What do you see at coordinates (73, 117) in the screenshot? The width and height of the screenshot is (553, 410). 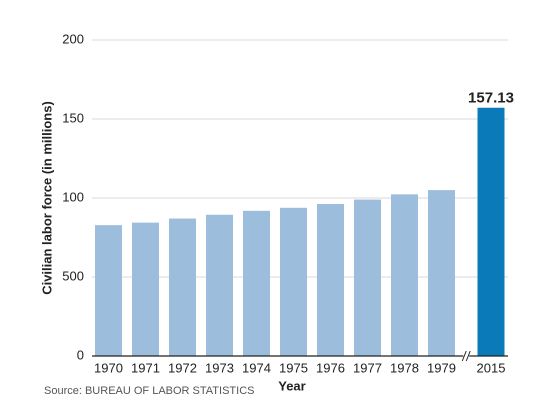 I see `y-tick-label: 150` at bounding box center [73, 117].